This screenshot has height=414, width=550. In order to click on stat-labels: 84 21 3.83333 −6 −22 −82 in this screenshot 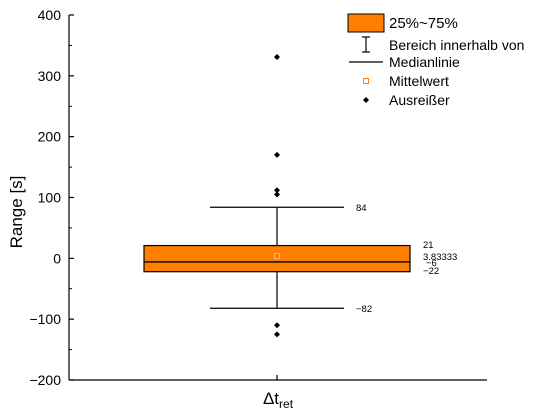, I will do `click(406, 259)`.